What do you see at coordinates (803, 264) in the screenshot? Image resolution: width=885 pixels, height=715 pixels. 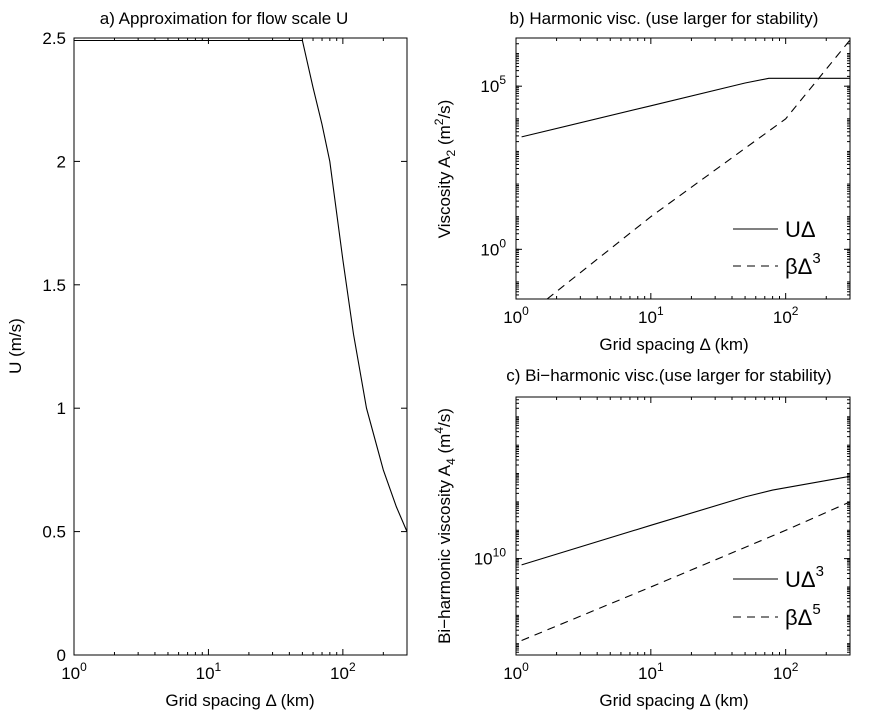 I see `legend-label: βΔ3` at bounding box center [803, 264].